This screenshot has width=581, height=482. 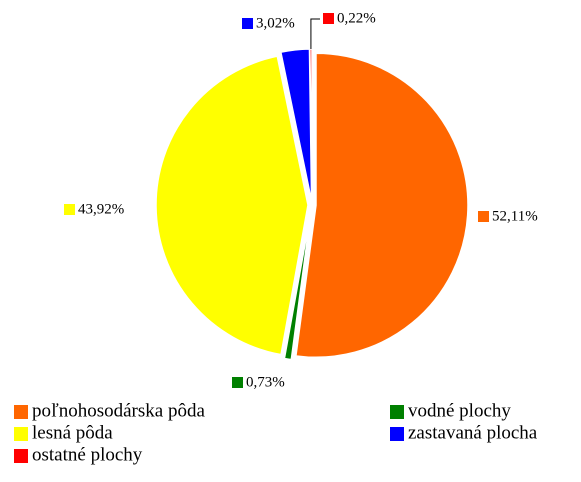 I want to click on legend-label: zastavaná plocha, so click(x=473, y=432).